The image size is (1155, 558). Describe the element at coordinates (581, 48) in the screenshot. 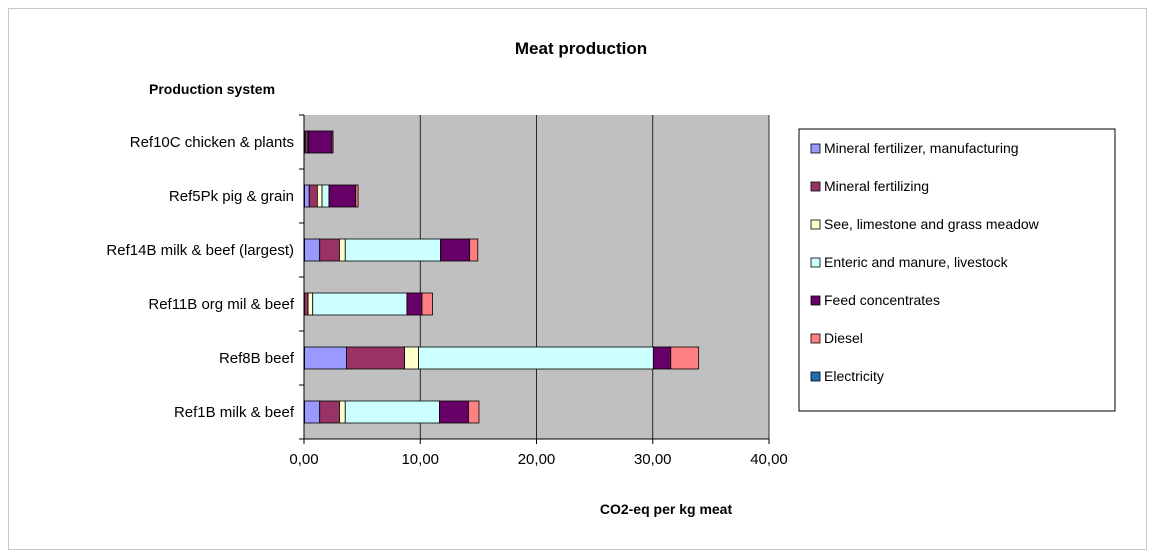

I see `chart-title: Meat production` at that location.